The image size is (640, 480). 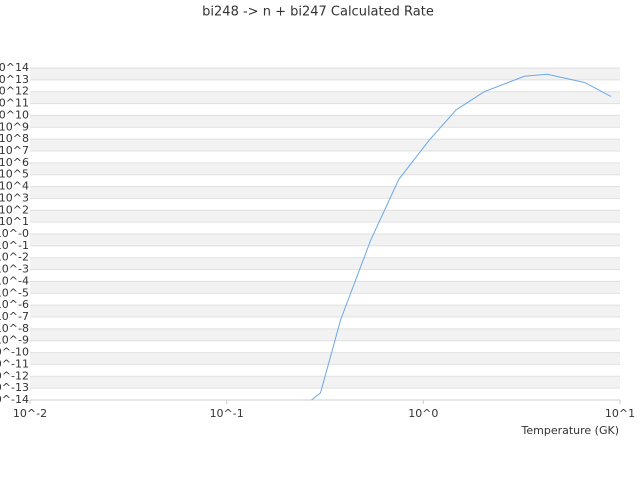 I want to click on y-tick-label: 10^1, so click(x=14, y=221).